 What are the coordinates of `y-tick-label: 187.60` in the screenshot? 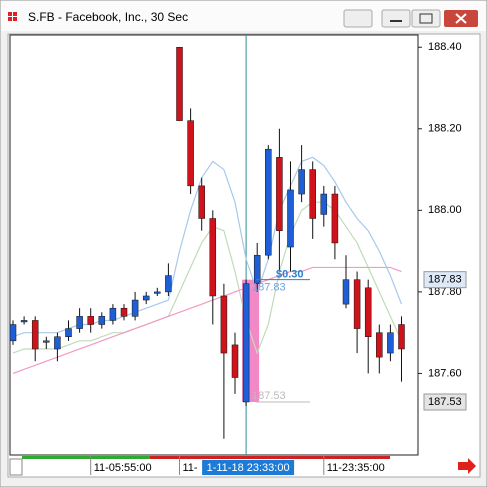 It's located at (445, 373).